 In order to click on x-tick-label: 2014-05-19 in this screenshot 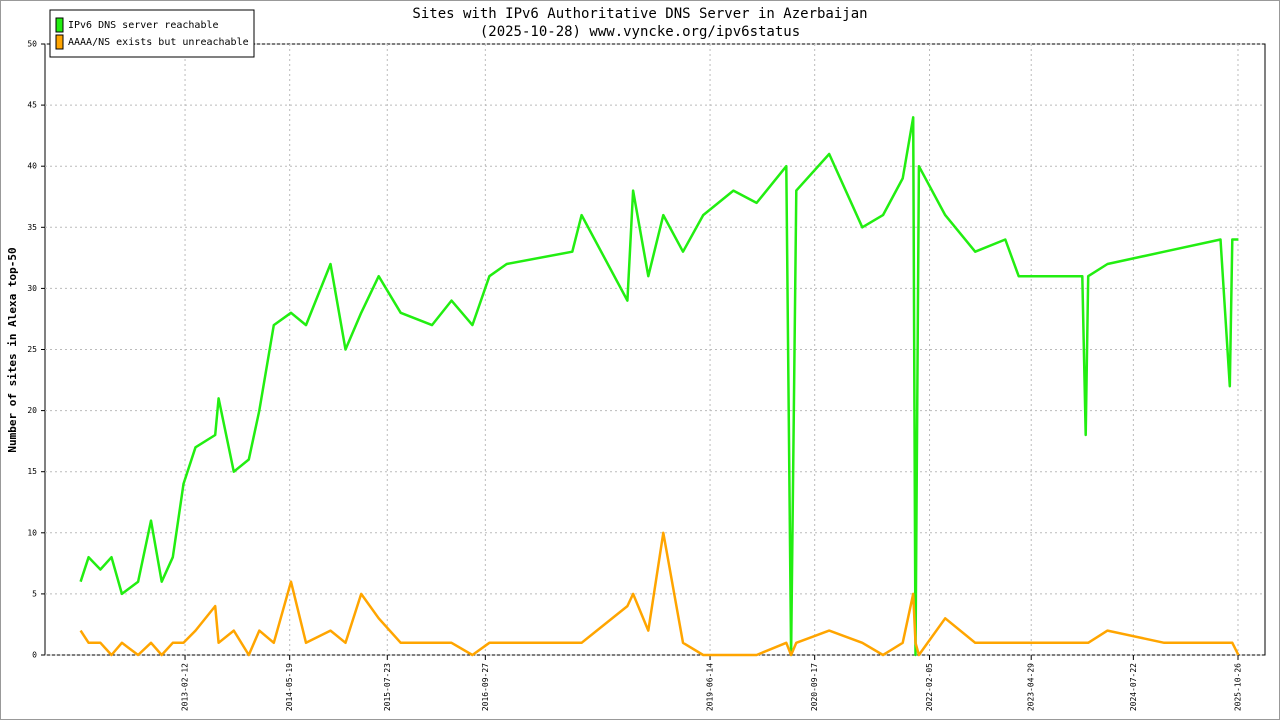, I will do `click(289, 687)`.